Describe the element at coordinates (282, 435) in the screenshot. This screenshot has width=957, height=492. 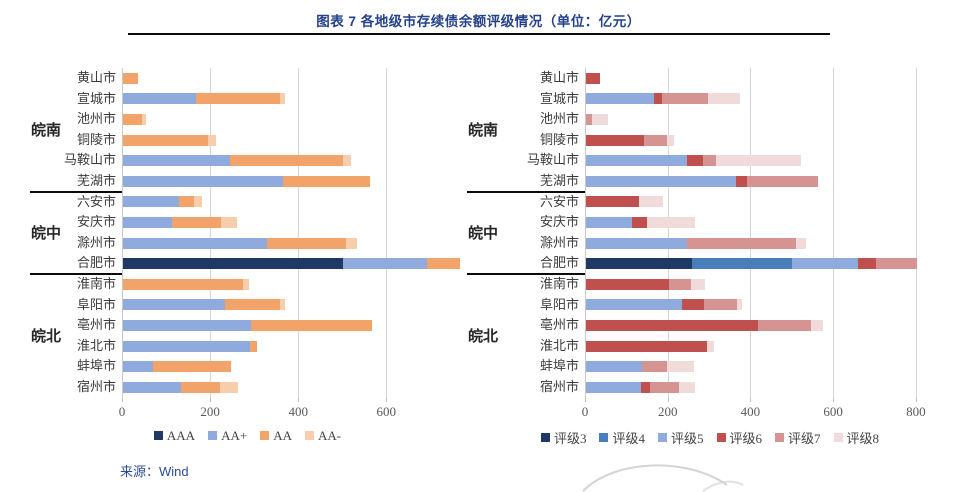
I see `legend-label: AA` at that location.